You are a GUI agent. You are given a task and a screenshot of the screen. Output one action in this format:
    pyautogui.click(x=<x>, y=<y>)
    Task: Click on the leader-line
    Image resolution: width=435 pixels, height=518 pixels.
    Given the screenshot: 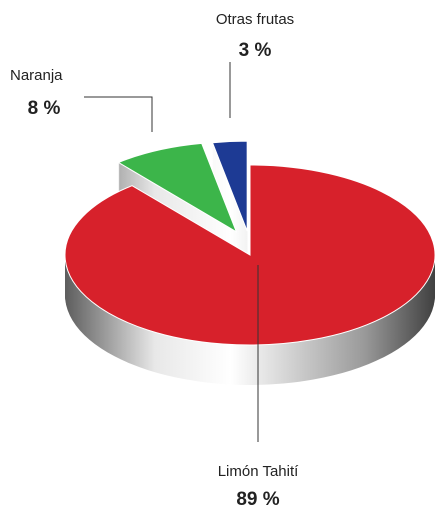 What is the action you would take?
    pyautogui.click(x=118, y=114)
    